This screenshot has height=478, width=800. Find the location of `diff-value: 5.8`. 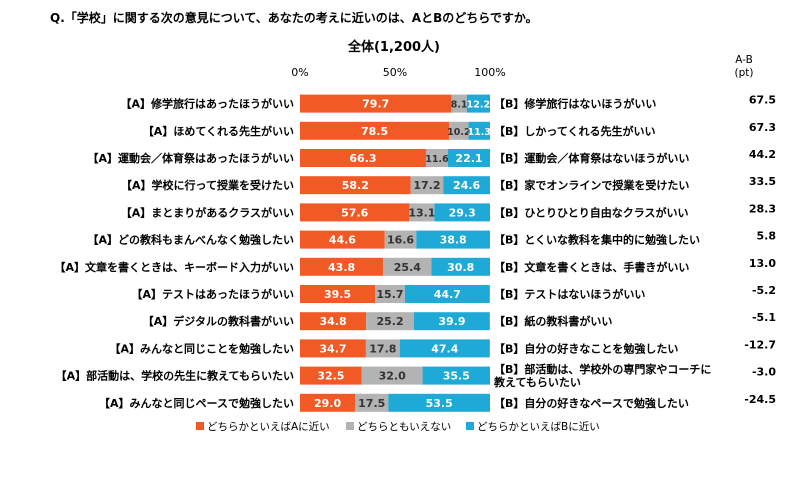

diff-value: 5.8 is located at coordinates (767, 236).